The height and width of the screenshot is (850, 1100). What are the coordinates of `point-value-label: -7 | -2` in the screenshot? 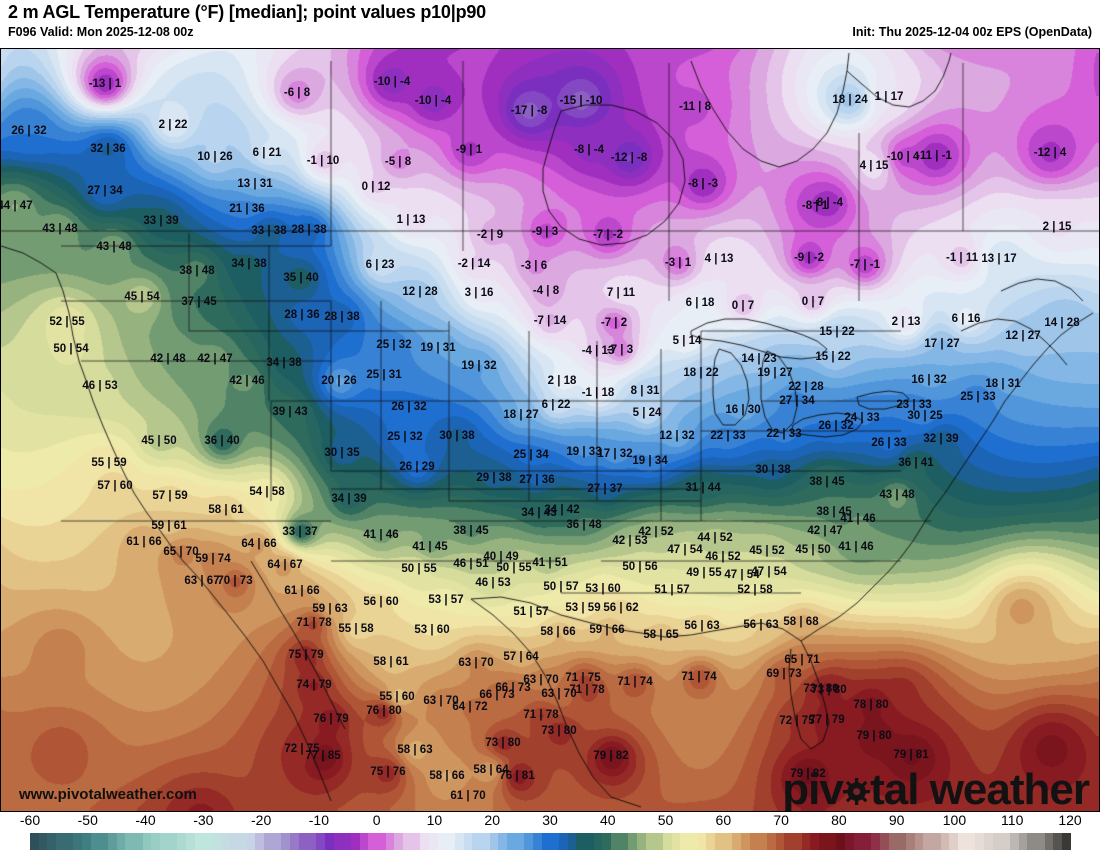 It's located at (608, 235).